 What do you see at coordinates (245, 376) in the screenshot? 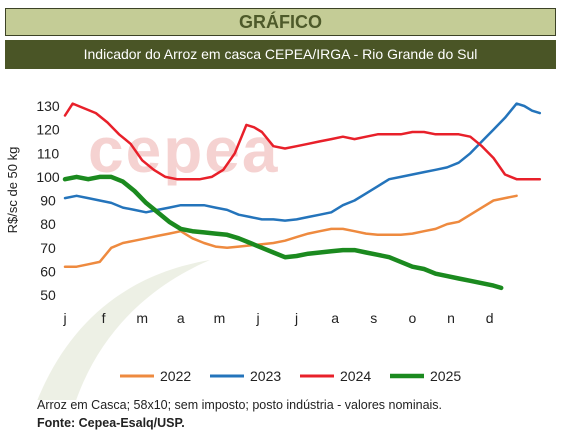
I see `legend-item-2023: 2023` at bounding box center [245, 376].